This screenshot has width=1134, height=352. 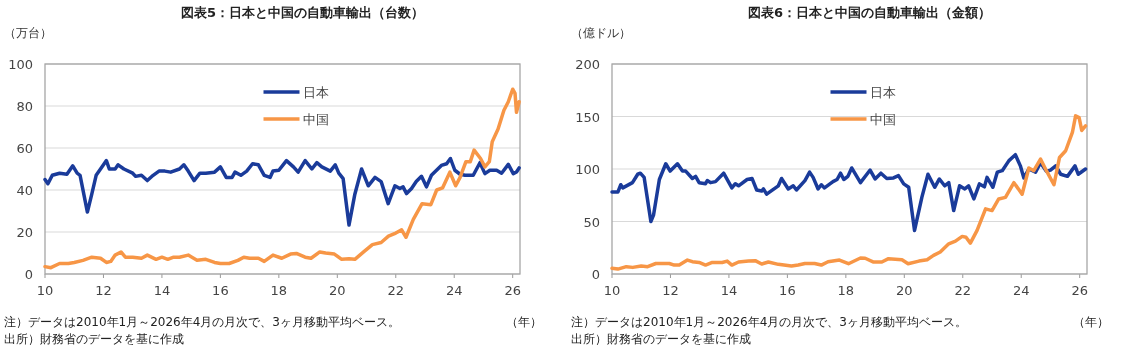 What do you see at coordinates (24, 148) in the screenshot?
I see `y-tick-label: 60` at bounding box center [24, 148].